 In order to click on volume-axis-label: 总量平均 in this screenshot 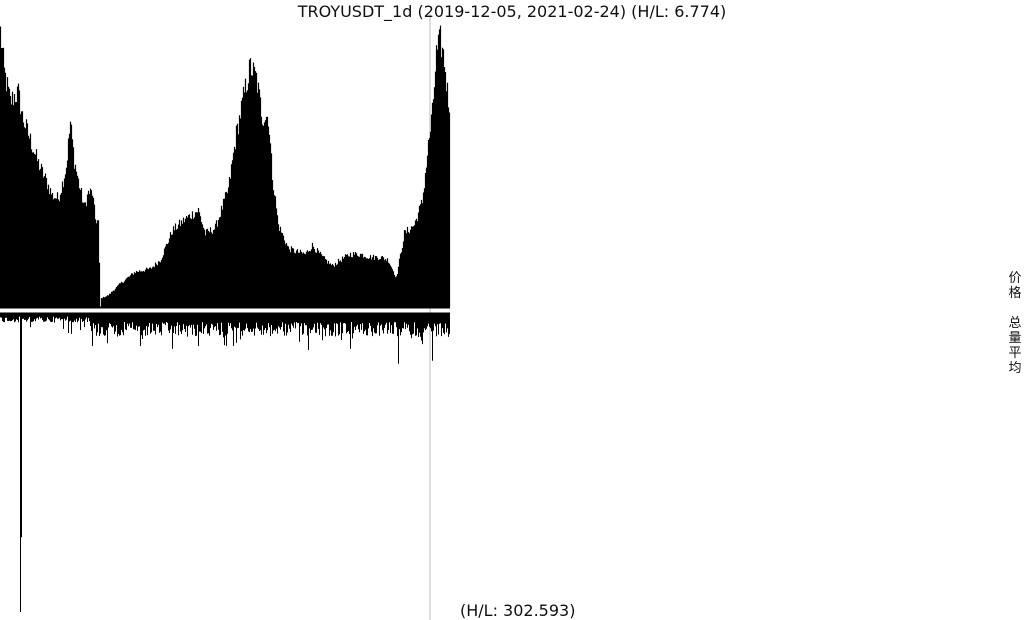, I will do `click(1015, 346)`.